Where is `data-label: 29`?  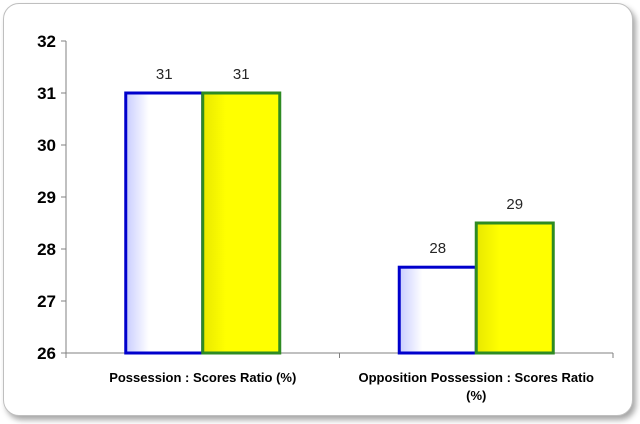
data-label: 29 is located at coordinates (514, 204).